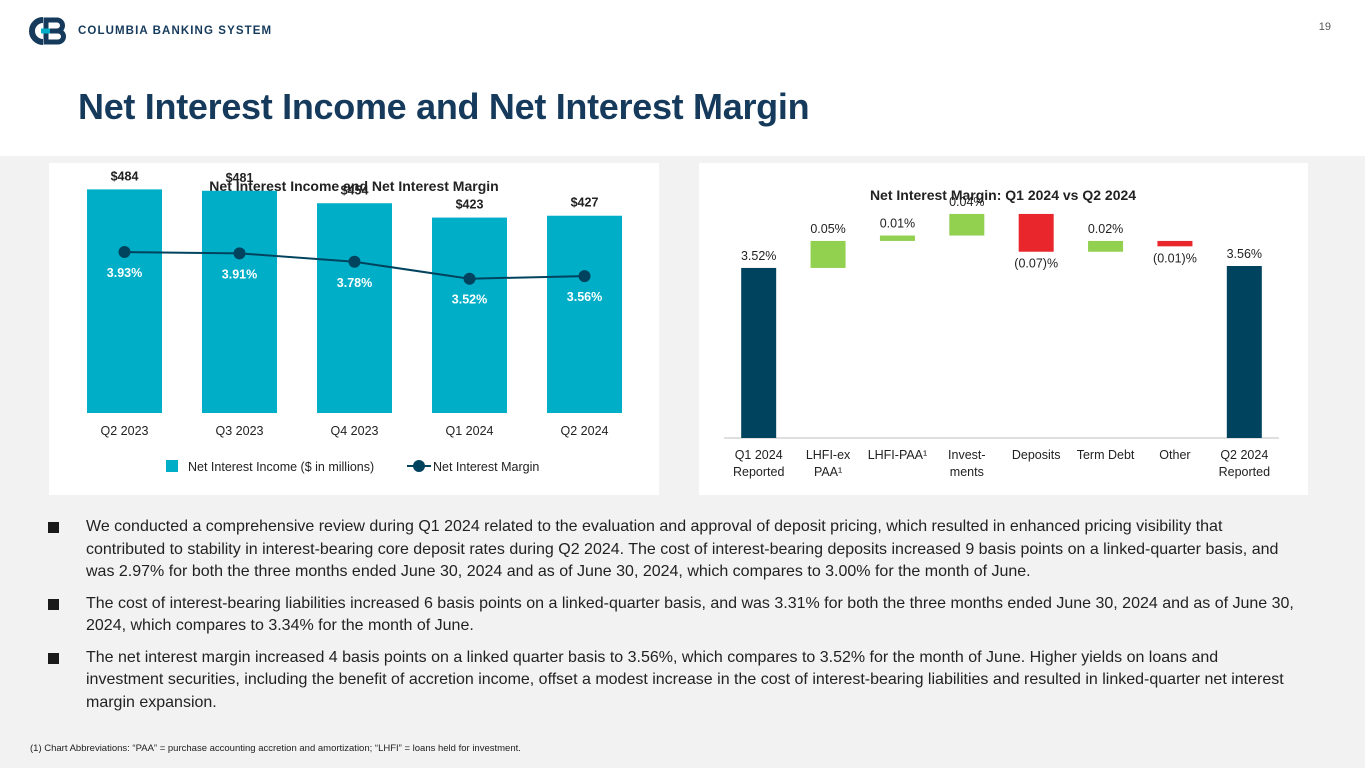 The height and width of the screenshot is (768, 1365). What do you see at coordinates (966, 202) in the screenshot?
I see `bar-value-label: 0.04%` at bounding box center [966, 202].